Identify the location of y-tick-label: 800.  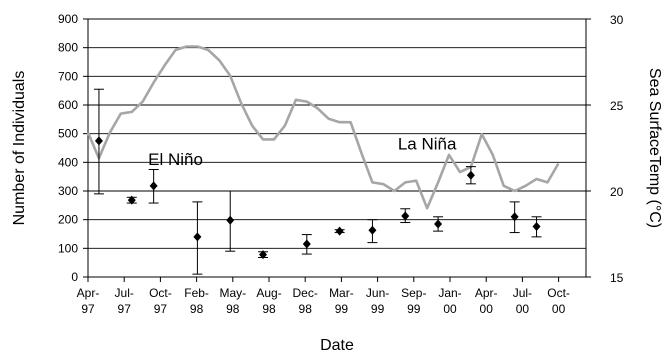
(68, 48).